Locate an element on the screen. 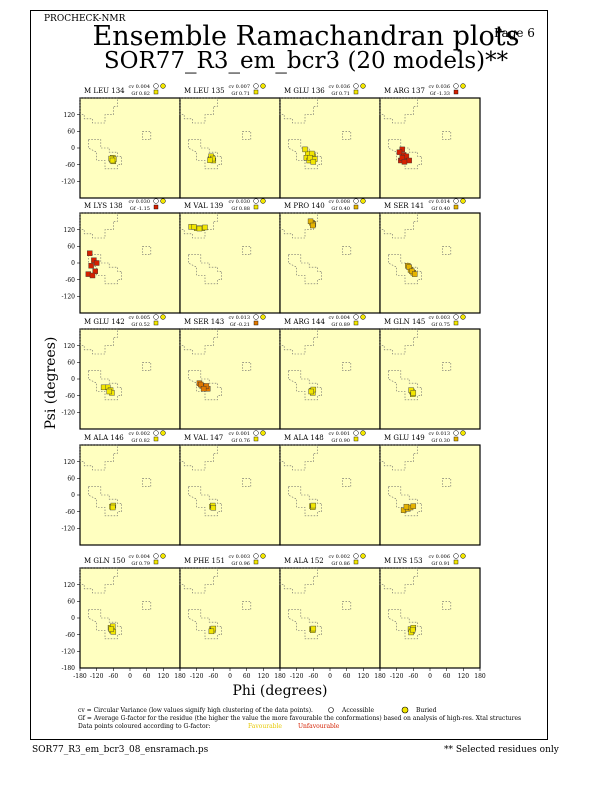 The width and height of the screenshot is (612, 792). gf-value: Gf 0.40 is located at coordinates (440, 209).